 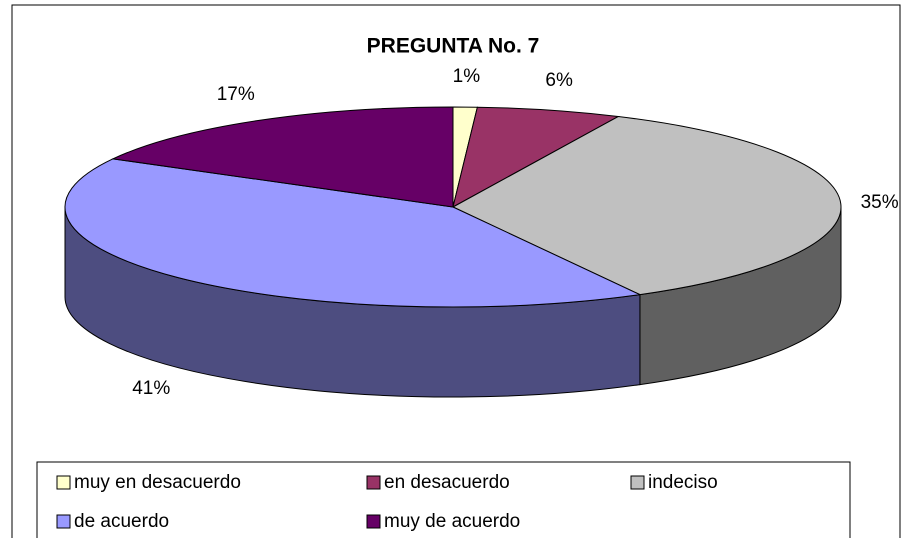 What do you see at coordinates (121, 521) in the screenshot?
I see `legend-label: de acuerdo` at bounding box center [121, 521].